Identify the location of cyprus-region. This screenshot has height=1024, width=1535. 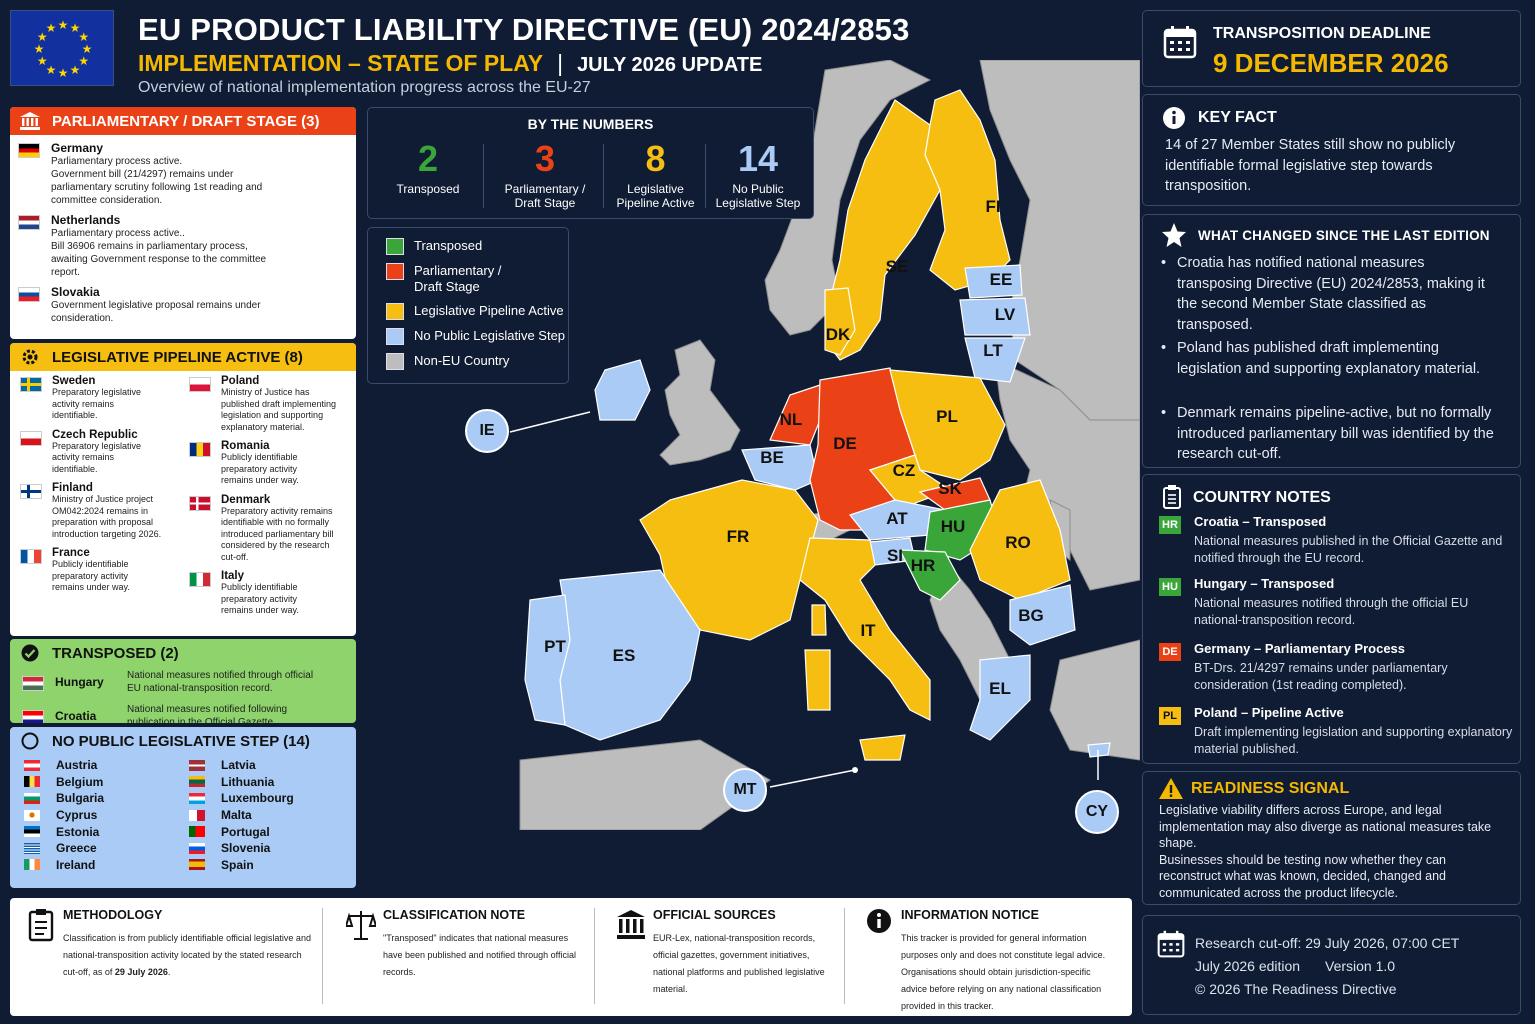
(1099, 750).